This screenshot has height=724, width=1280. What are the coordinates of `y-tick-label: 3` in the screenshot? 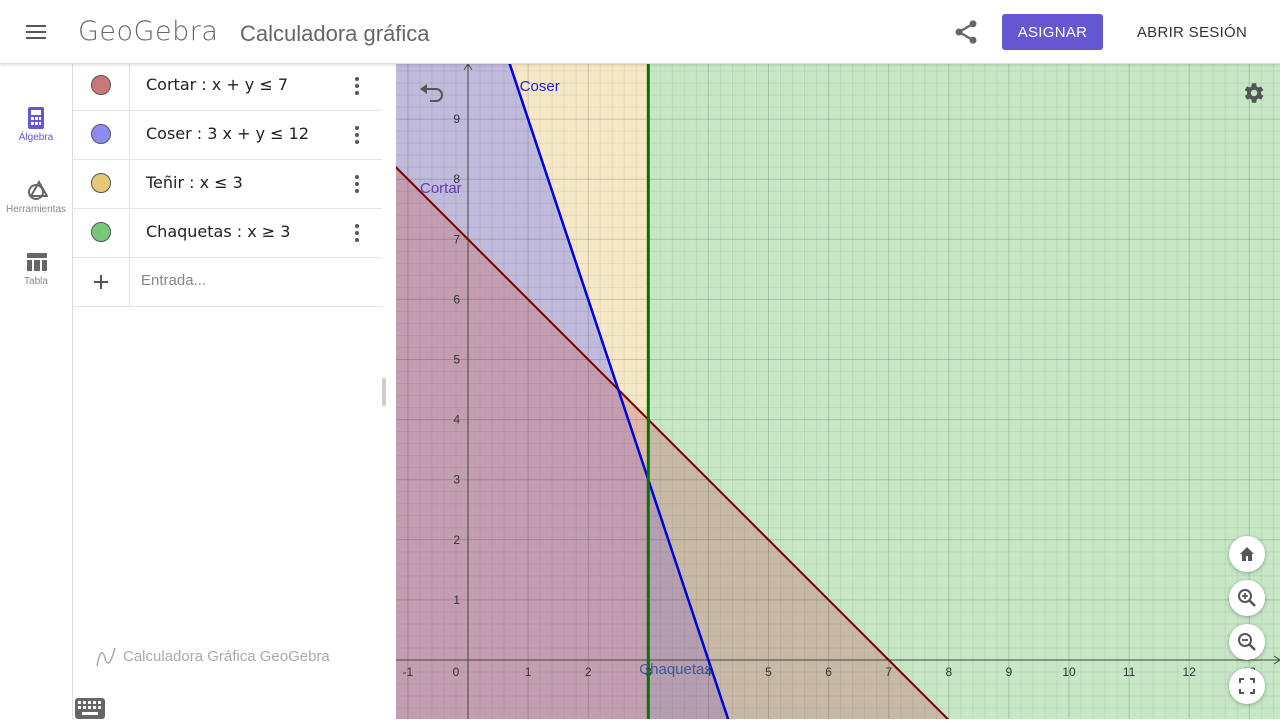 It's located at (456, 480).